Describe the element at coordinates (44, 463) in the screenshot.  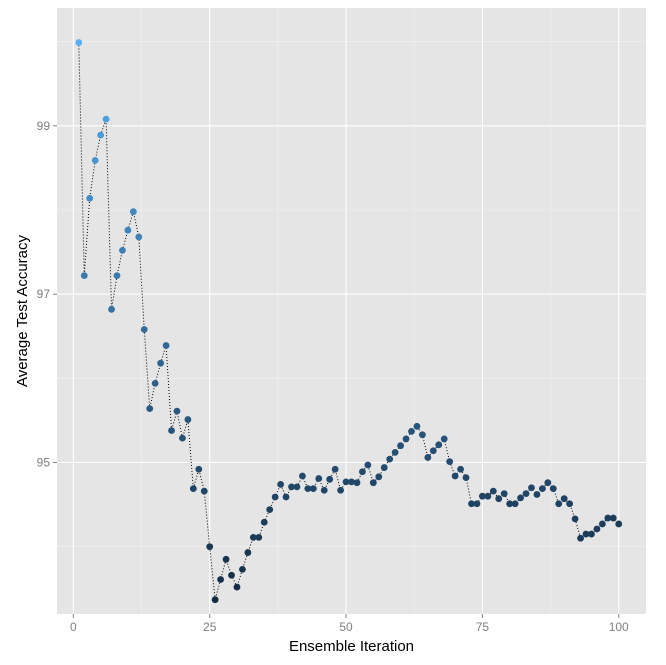
I see `y-tick-label: 95` at that location.